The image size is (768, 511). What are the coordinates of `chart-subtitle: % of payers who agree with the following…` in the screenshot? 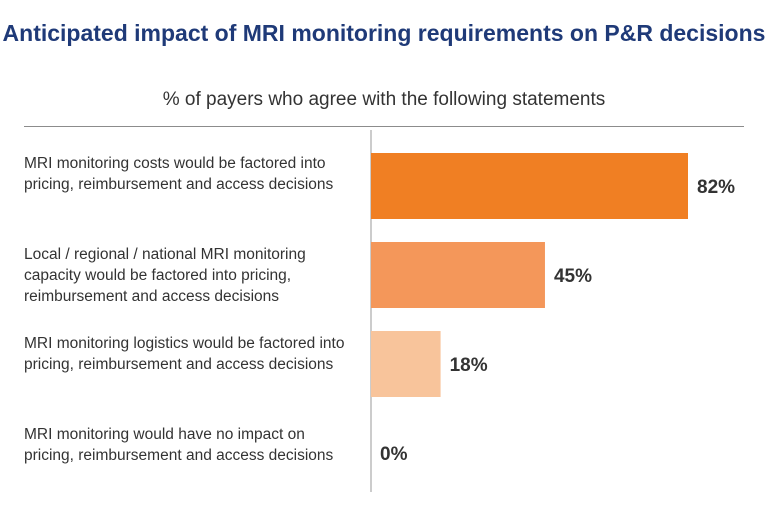 It's located at (384, 99).